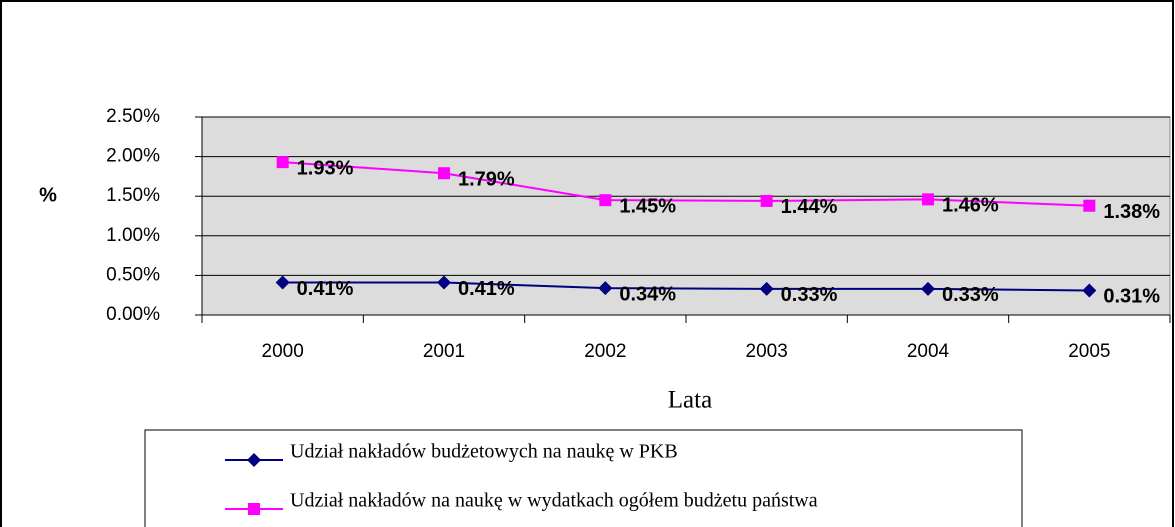  I want to click on x-tick-label: 2003, so click(767, 351).